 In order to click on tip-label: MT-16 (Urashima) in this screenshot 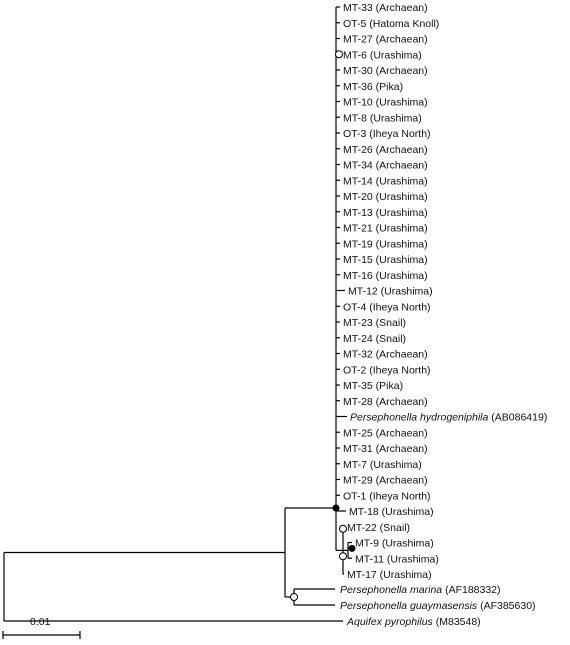, I will do `click(385, 276)`.